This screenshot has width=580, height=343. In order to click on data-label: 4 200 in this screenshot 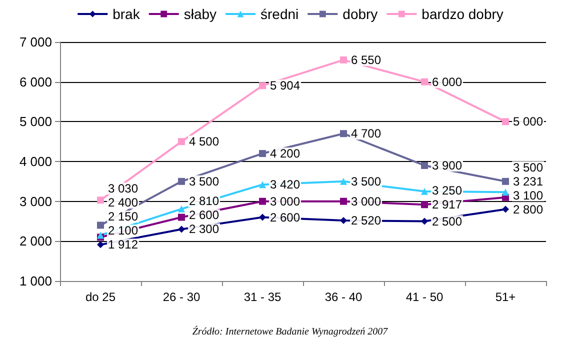, I will do `click(285, 153)`.